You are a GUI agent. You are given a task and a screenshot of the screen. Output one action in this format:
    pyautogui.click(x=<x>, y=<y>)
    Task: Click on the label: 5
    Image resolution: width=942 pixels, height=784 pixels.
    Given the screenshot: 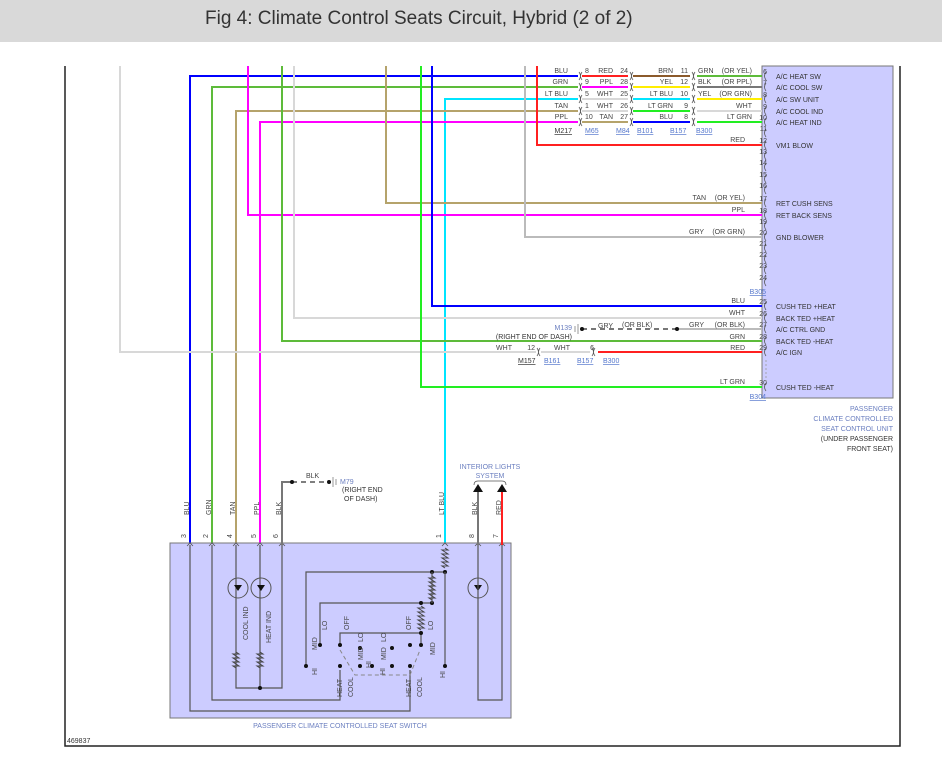 What is the action you would take?
    pyautogui.click(x=587, y=94)
    